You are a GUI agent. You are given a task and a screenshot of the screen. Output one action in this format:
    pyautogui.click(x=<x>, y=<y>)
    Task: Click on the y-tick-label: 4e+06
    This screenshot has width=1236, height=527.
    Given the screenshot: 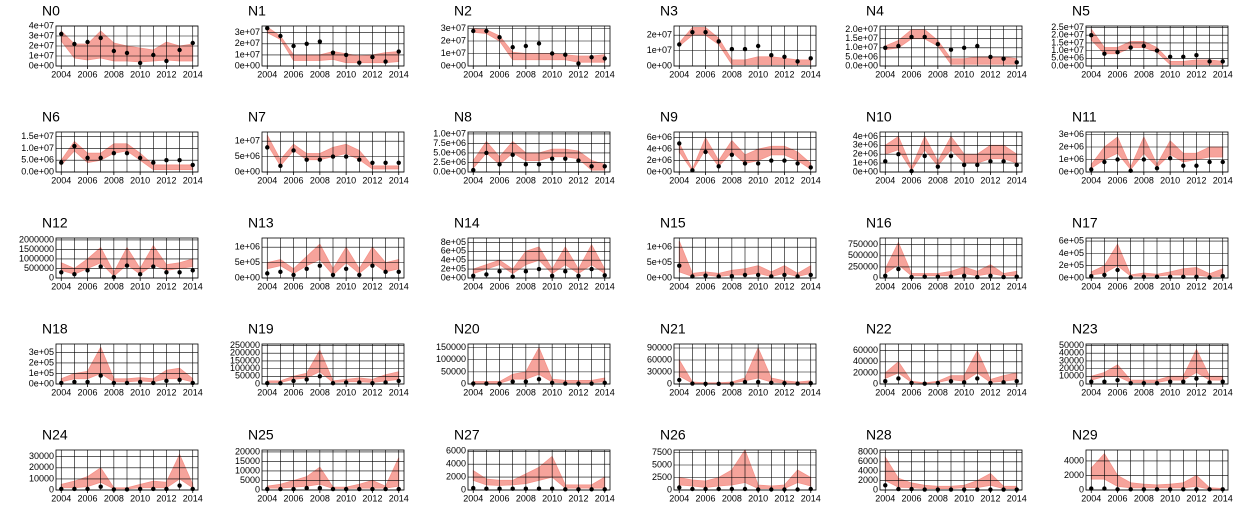 What is the action you would take?
    pyautogui.click(x=659, y=149)
    